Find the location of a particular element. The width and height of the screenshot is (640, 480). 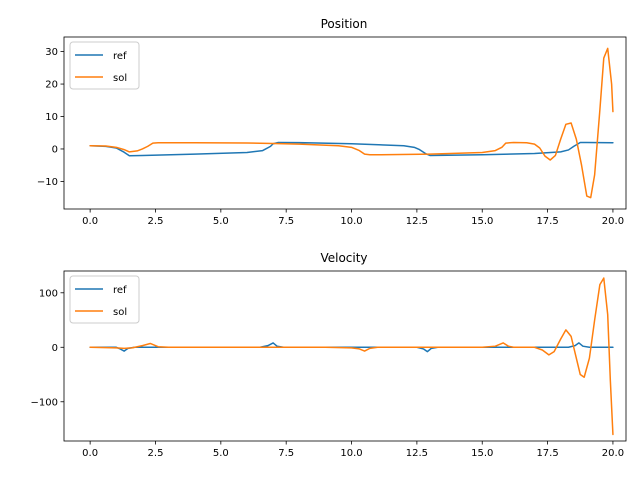

position-xtick-label: 10.0 is located at coordinates (351, 221).